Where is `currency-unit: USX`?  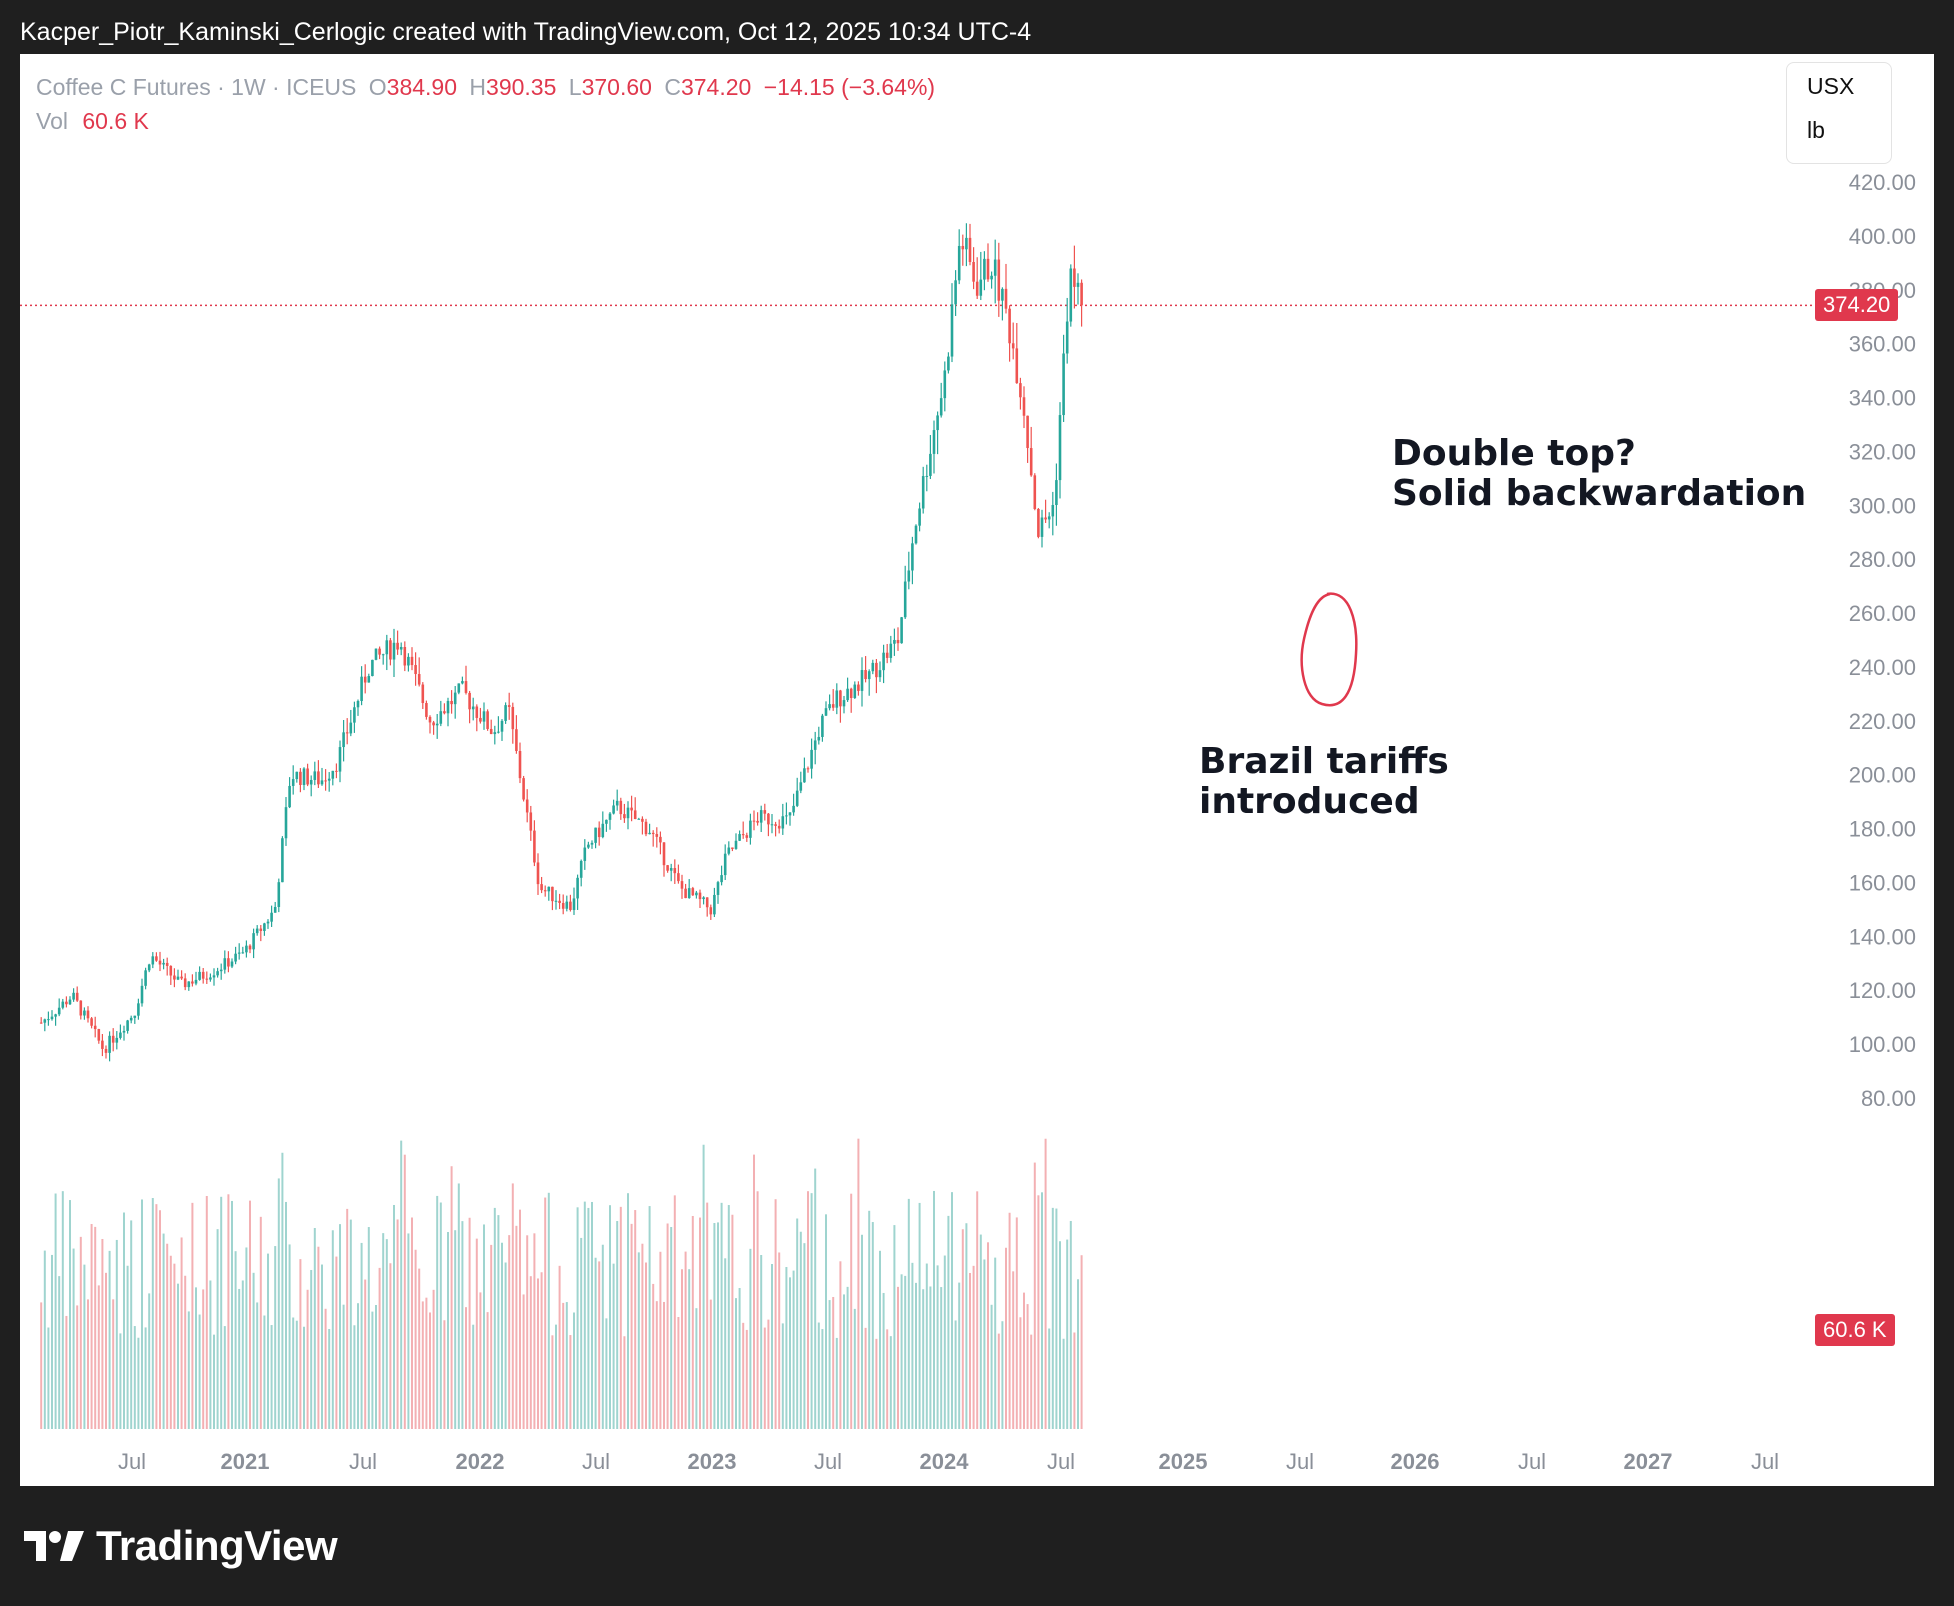
currency-unit: USX is located at coordinates (1831, 86).